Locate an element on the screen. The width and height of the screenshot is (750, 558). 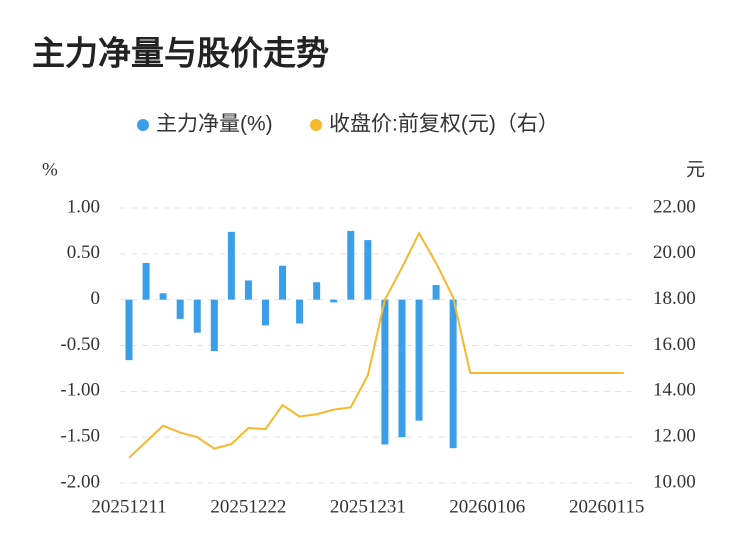
y-tick-label: -1.50 is located at coordinates (80, 436).